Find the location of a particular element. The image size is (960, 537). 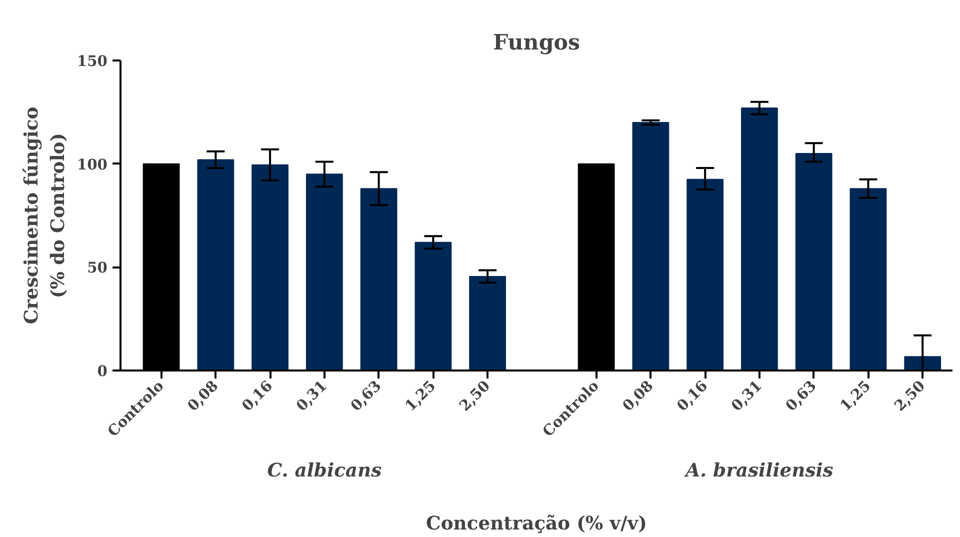

y-tick-label: 50 is located at coordinates (97, 268).